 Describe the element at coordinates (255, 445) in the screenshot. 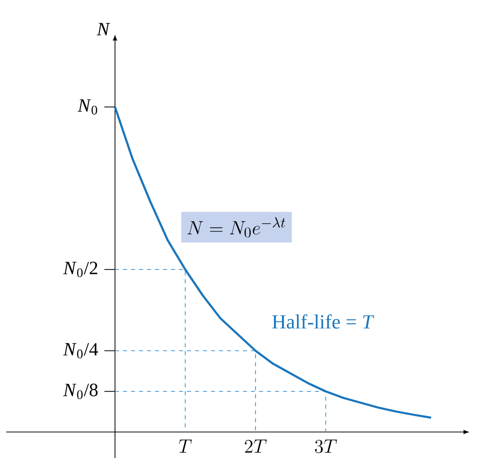

I see `x-tick-label: $2T$` at that location.